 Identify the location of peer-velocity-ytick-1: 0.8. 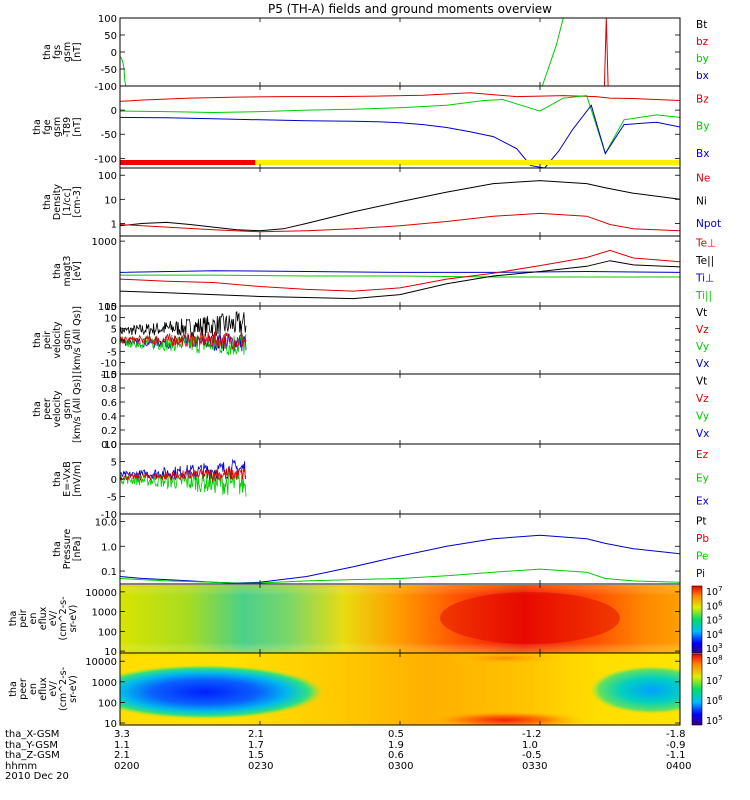
(109, 389).